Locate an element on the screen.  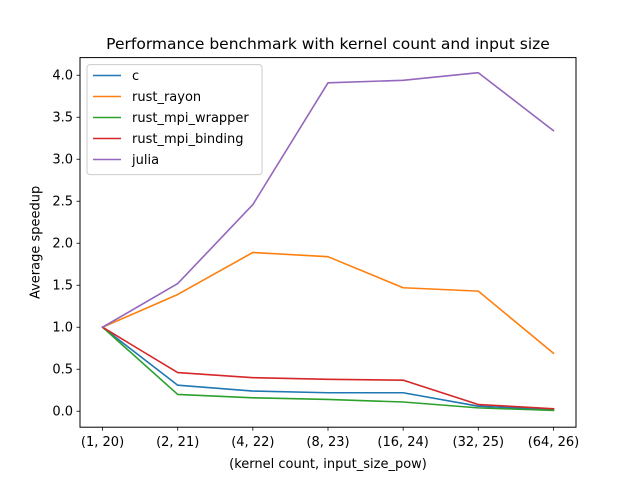
y-tick-label: 1.5 is located at coordinates (62, 286).